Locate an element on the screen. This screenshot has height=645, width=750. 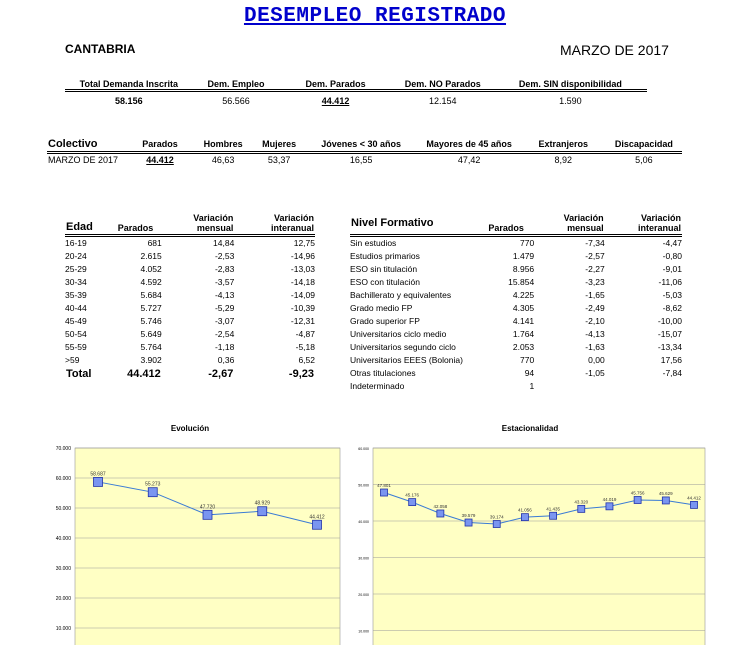
nivel-row-cell: 15.854 is located at coordinates (521, 282).